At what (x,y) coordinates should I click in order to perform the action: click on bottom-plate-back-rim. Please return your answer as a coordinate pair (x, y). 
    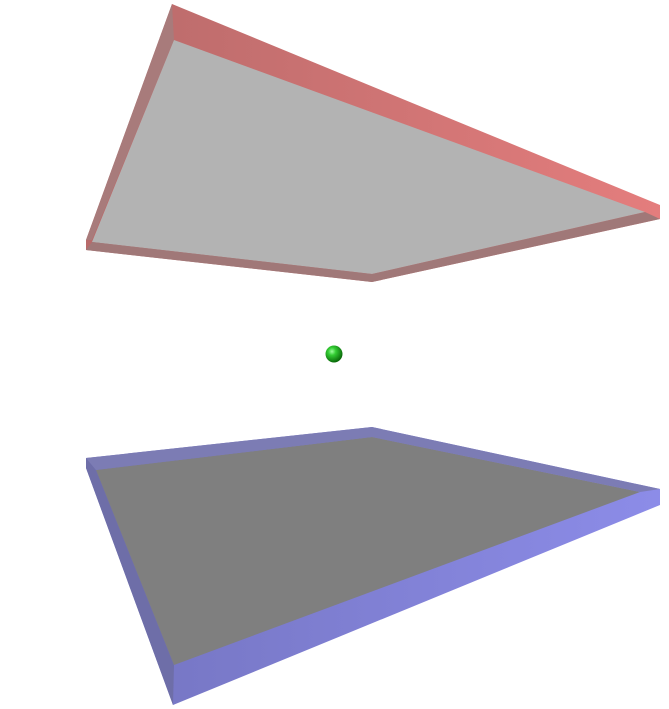
    Looking at the image, I should click on (373, 459).